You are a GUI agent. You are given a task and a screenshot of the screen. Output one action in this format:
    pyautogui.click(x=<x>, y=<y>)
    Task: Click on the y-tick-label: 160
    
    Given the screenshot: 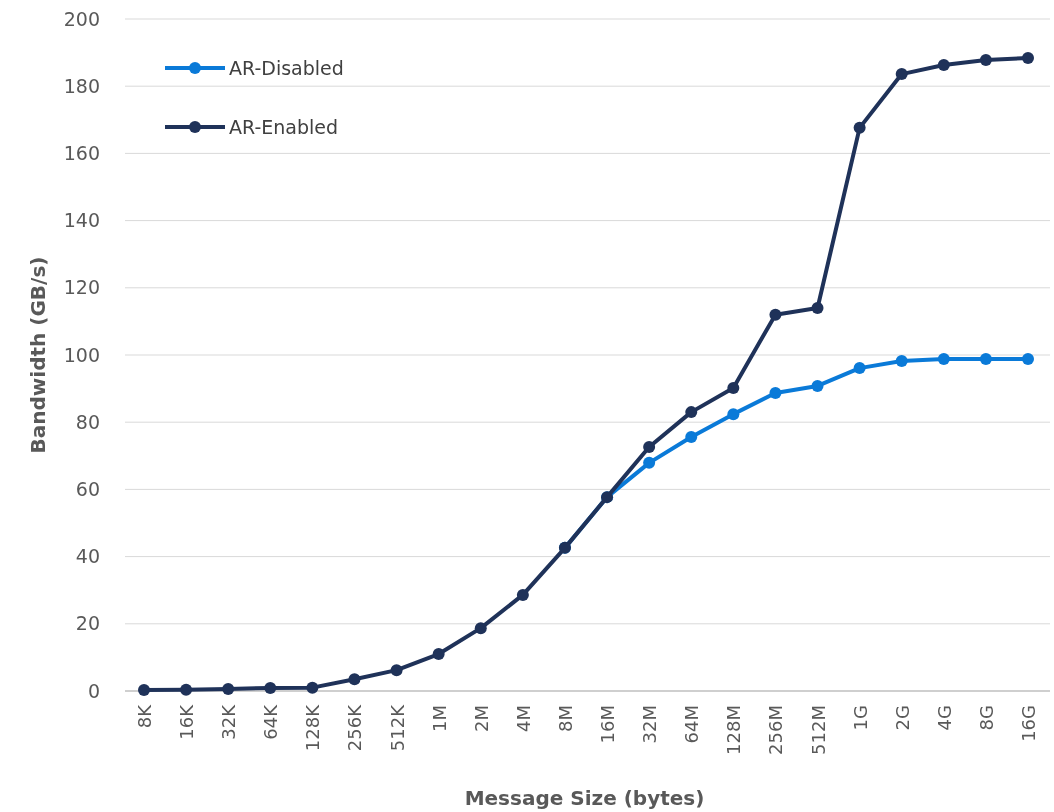 What is the action you would take?
    pyautogui.click(x=81, y=153)
    